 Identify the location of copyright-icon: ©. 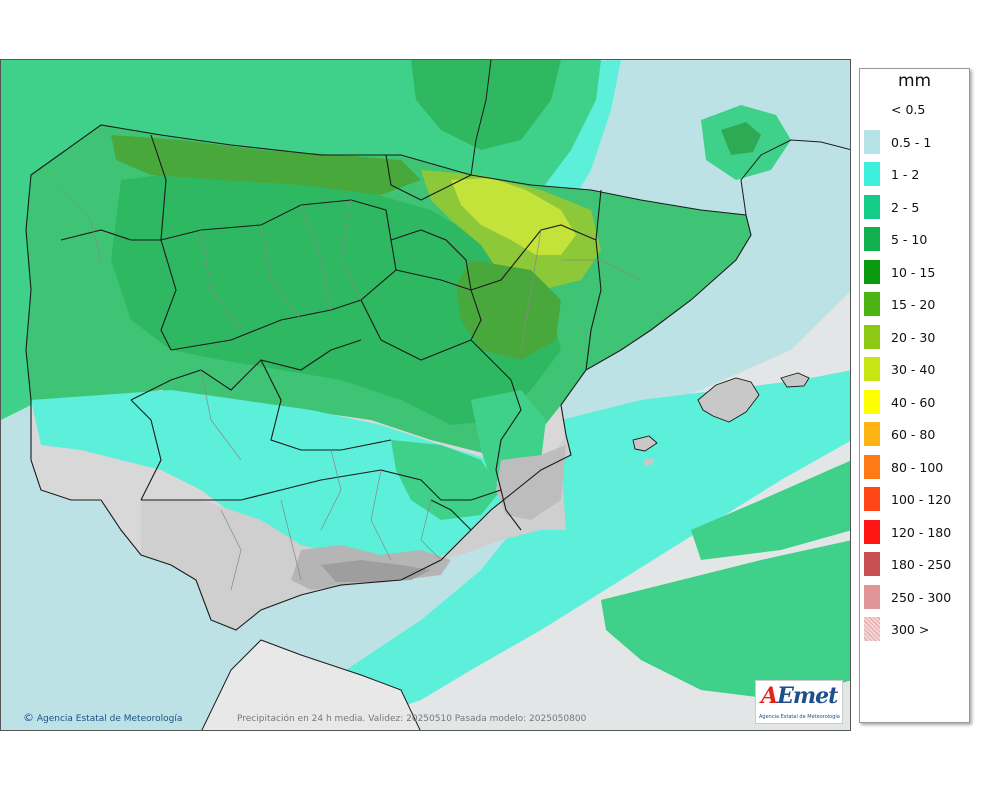
(28, 717).